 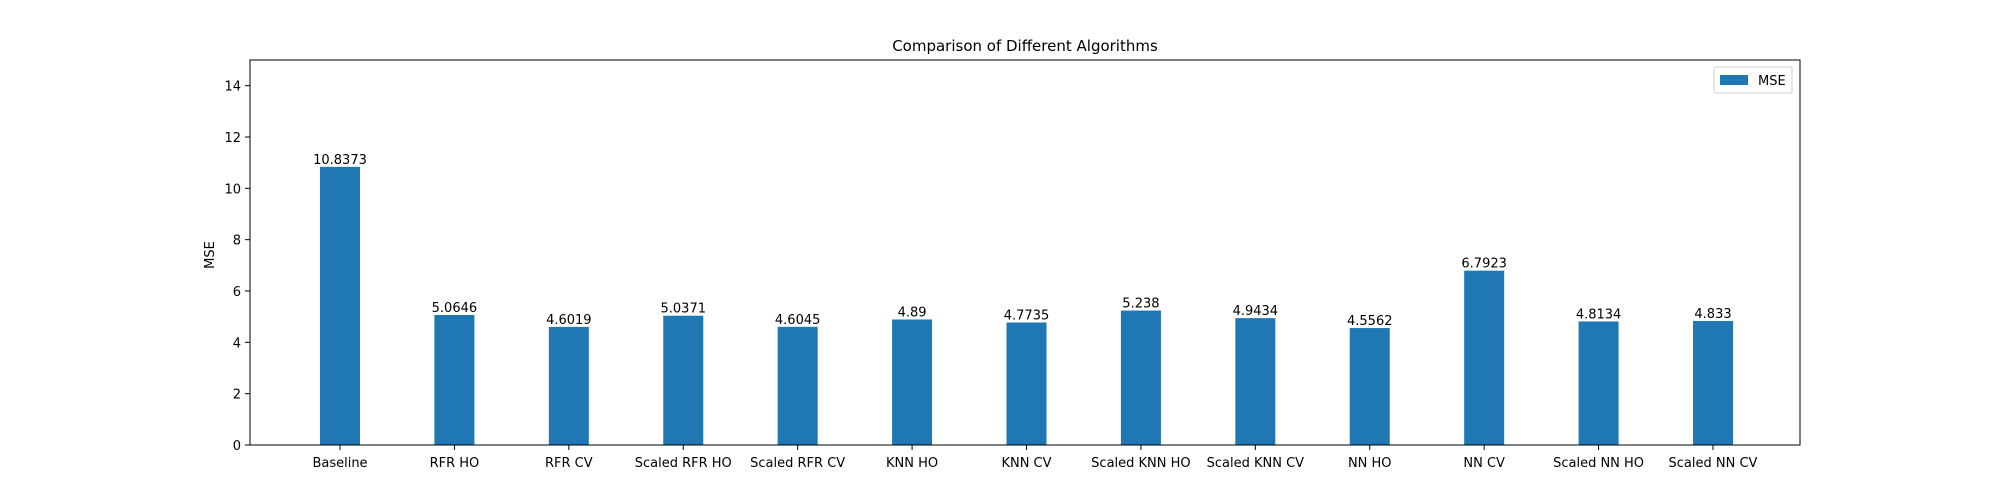 I want to click on x-tick-label-scaled-nn-ho: Scaled NN HO, so click(x=1598, y=463).